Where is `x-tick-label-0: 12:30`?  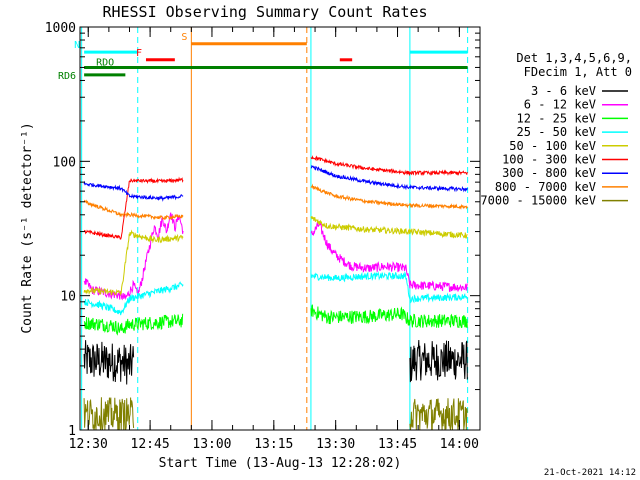
x-tick-label-0: 12:30 is located at coordinates (88, 444).